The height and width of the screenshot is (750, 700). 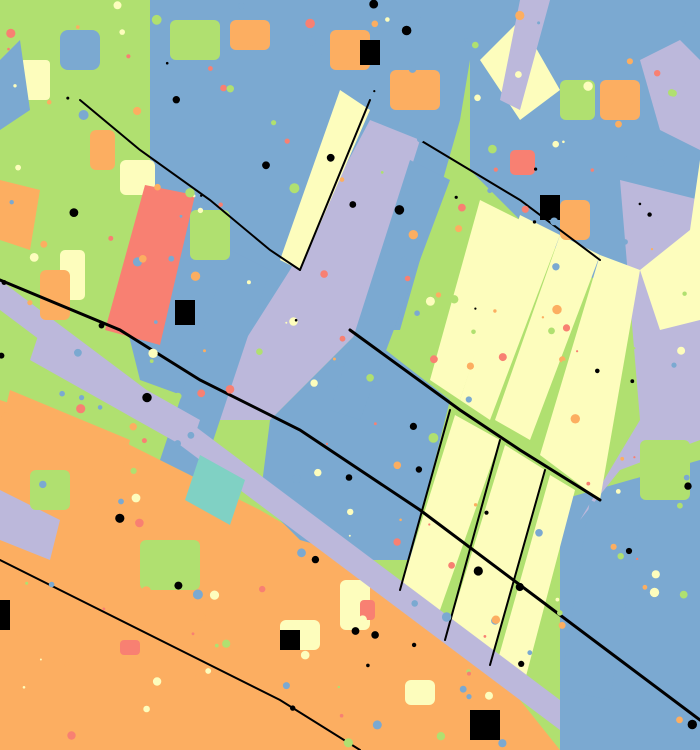 I want to click on black-patch, so click(x=5, y=615).